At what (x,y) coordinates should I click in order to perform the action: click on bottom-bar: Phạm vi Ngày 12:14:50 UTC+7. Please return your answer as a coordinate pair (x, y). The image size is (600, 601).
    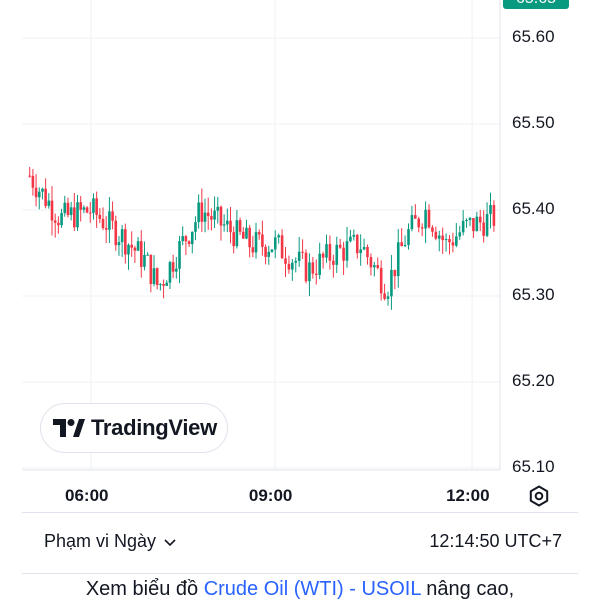
    Looking at the image, I should click on (300, 543).